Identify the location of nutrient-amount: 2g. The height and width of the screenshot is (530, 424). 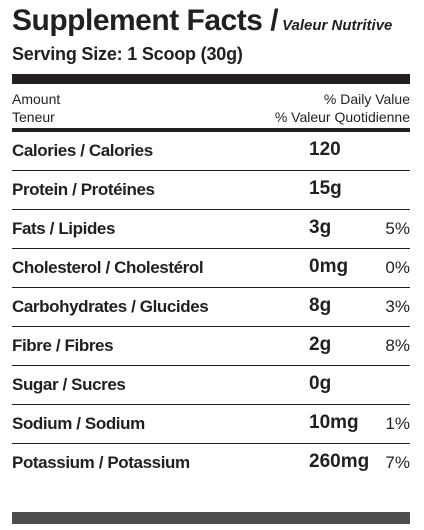
(320, 344).